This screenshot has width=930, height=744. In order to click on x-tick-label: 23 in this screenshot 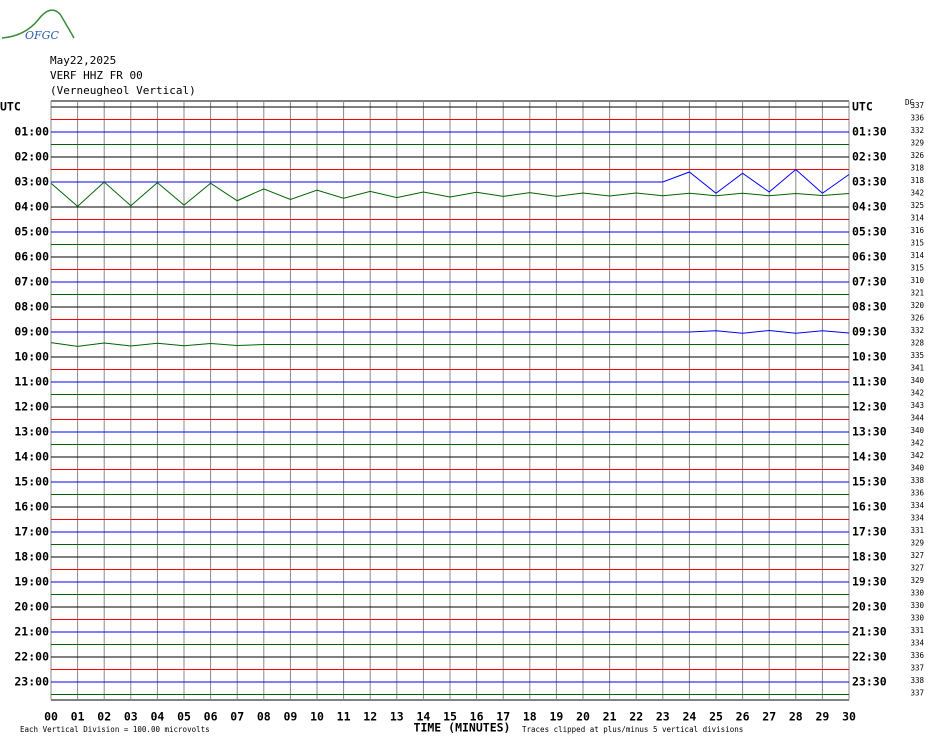, I will do `click(663, 717)`.